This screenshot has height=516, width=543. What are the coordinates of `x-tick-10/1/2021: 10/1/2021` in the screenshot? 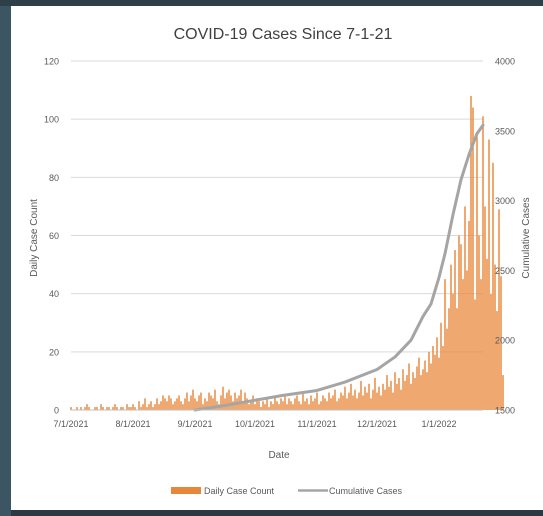 It's located at (255, 424).